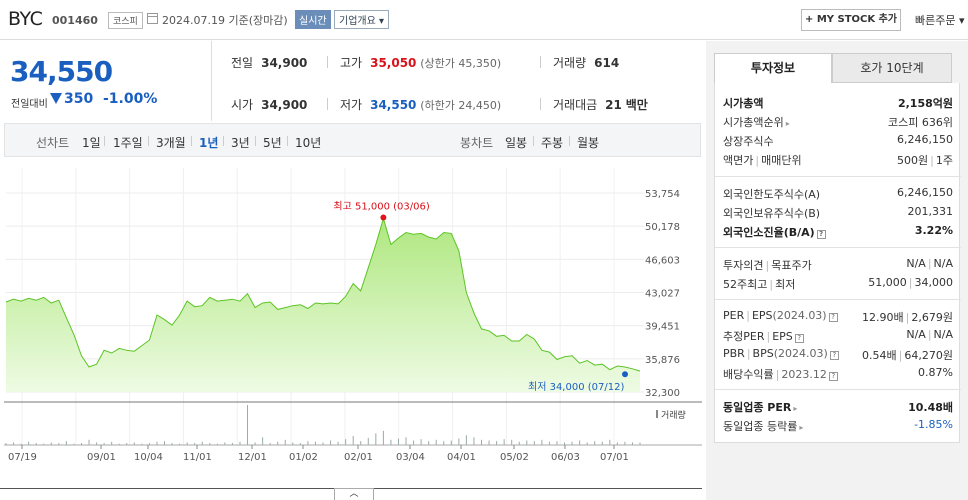 This screenshot has width=968, height=500. I want to click on y-tick-label: 50,178, so click(662, 227).